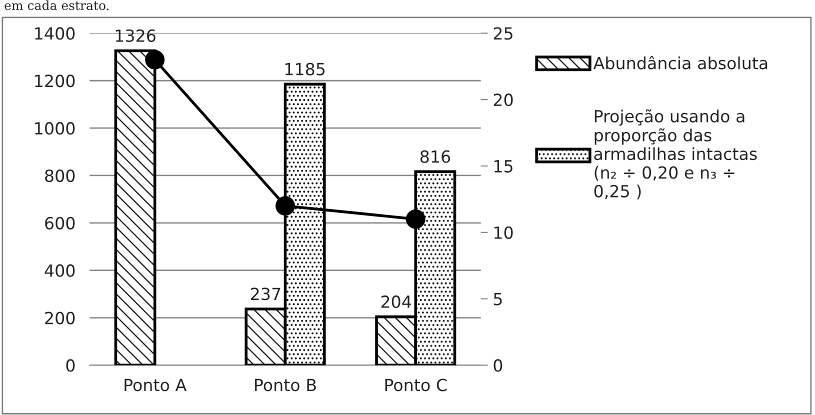  Describe the element at coordinates (305, 69) in the screenshot. I see `data-label: 1185` at that location.